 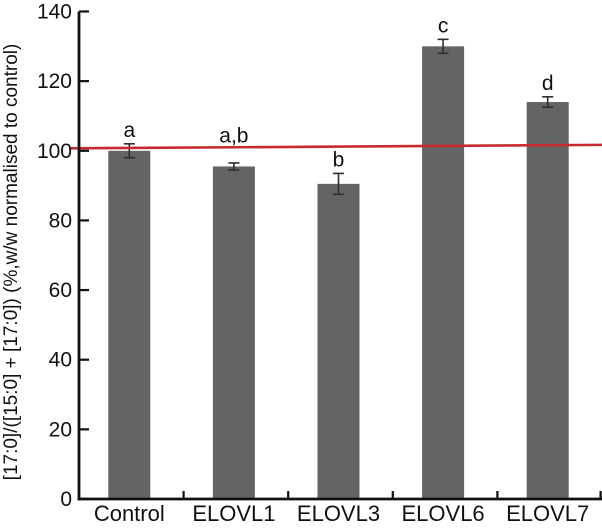 What do you see at coordinates (233, 135) in the screenshot?
I see `significance-letter: a,b` at bounding box center [233, 135].